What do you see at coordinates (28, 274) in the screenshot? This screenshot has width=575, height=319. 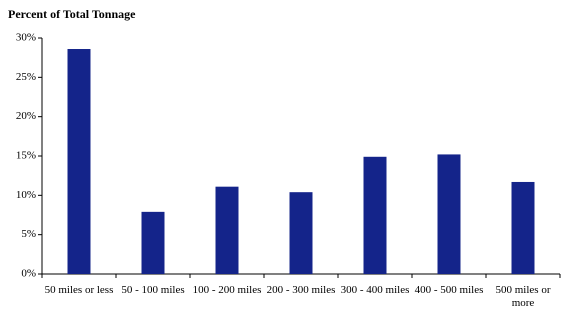 I see `y-tick-label: 0%` at bounding box center [28, 274].